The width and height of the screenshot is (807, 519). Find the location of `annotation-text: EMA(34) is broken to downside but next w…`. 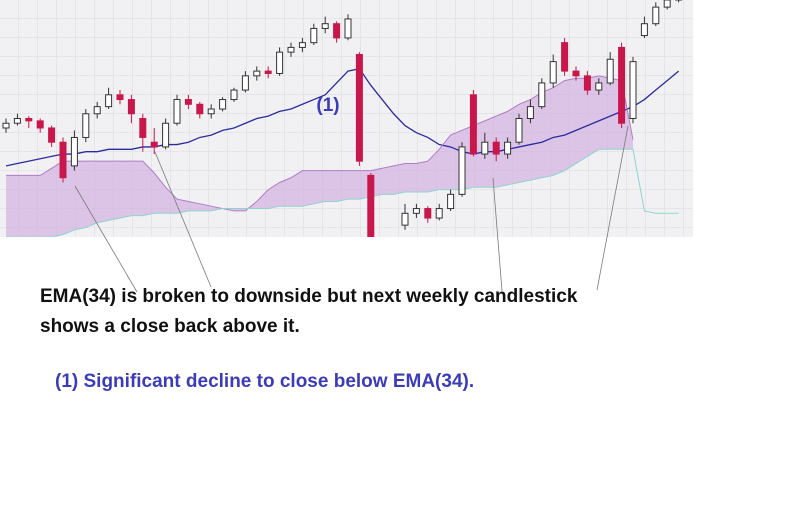

annotation-text: EMA(34) is broken to downside but next w… is located at coordinates (309, 296).